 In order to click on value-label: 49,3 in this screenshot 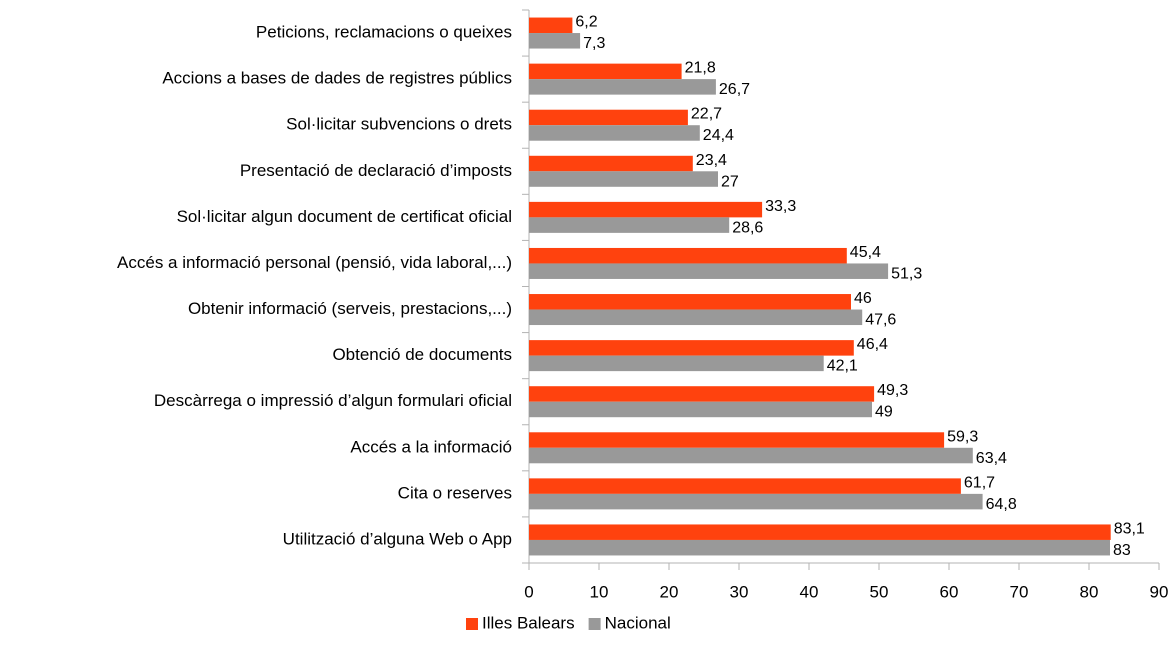, I will do `click(892, 390)`.